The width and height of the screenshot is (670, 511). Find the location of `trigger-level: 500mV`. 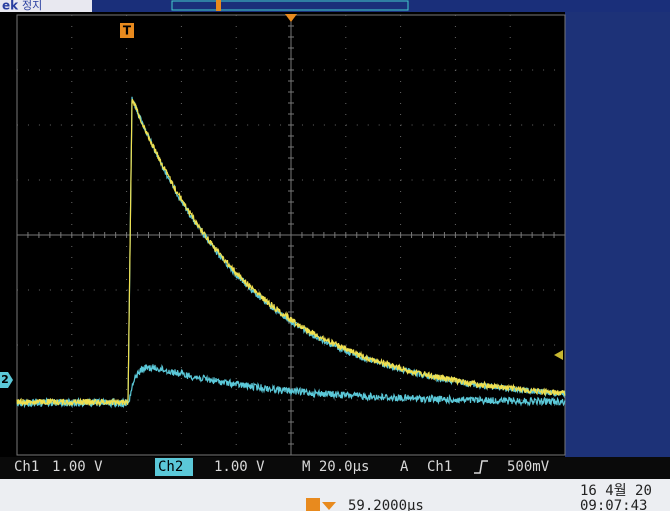

trigger-level: 500mV is located at coordinates (528, 467).